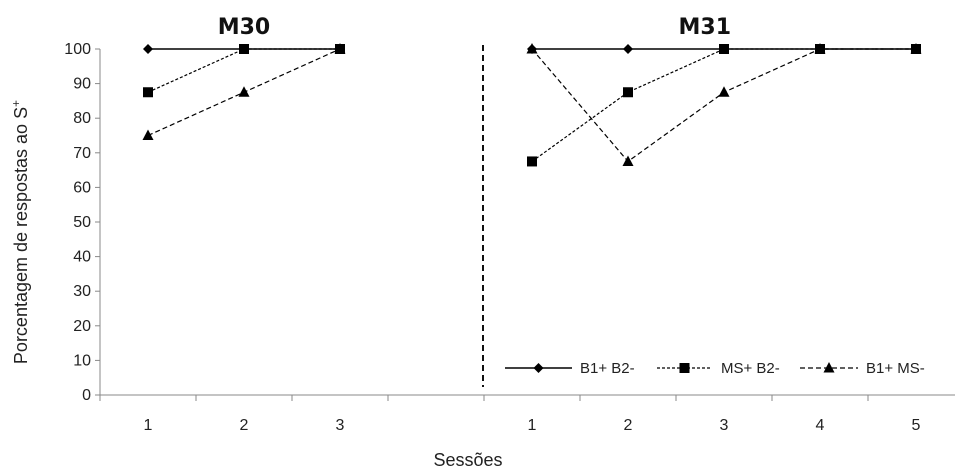  I want to click on y-tick-label: 0, so click(86, 395).